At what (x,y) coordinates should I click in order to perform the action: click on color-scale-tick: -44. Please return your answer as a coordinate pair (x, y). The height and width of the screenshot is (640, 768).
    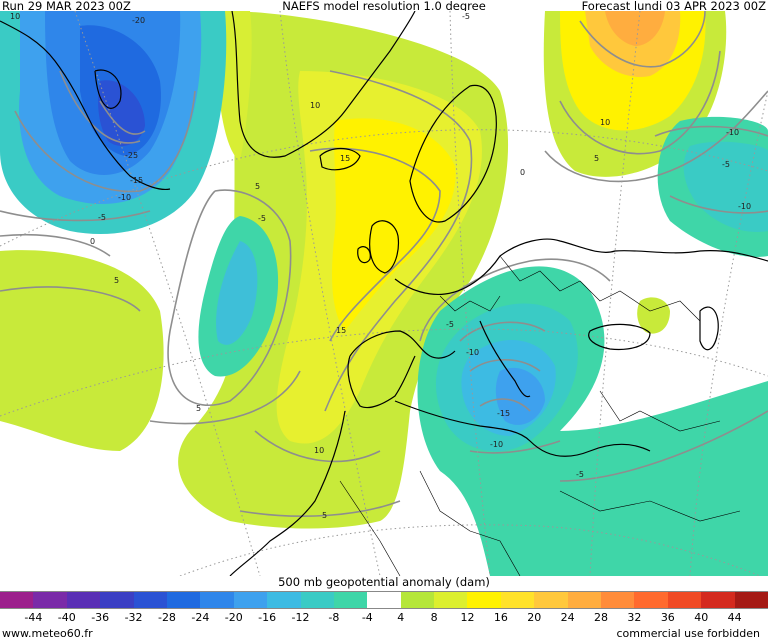
    Looking at the image, I should click on (33, 617).